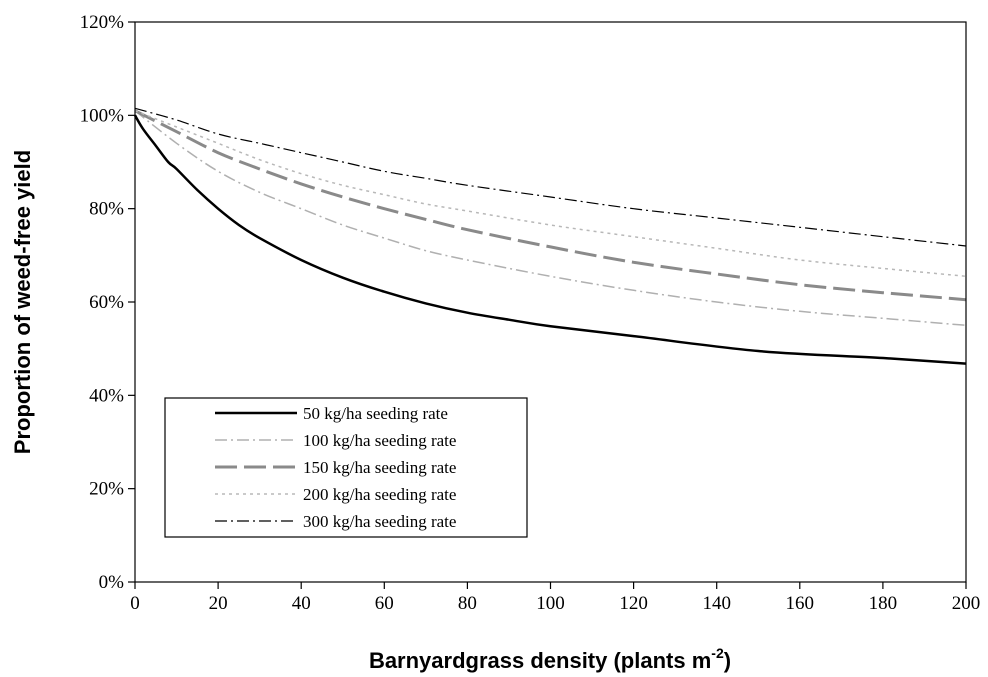 The image size is (988, 677). What do you see at coordinates (102, 22) in the screenshot?
I see `y-tick-label: 120%` at bounding box center [102, 22].